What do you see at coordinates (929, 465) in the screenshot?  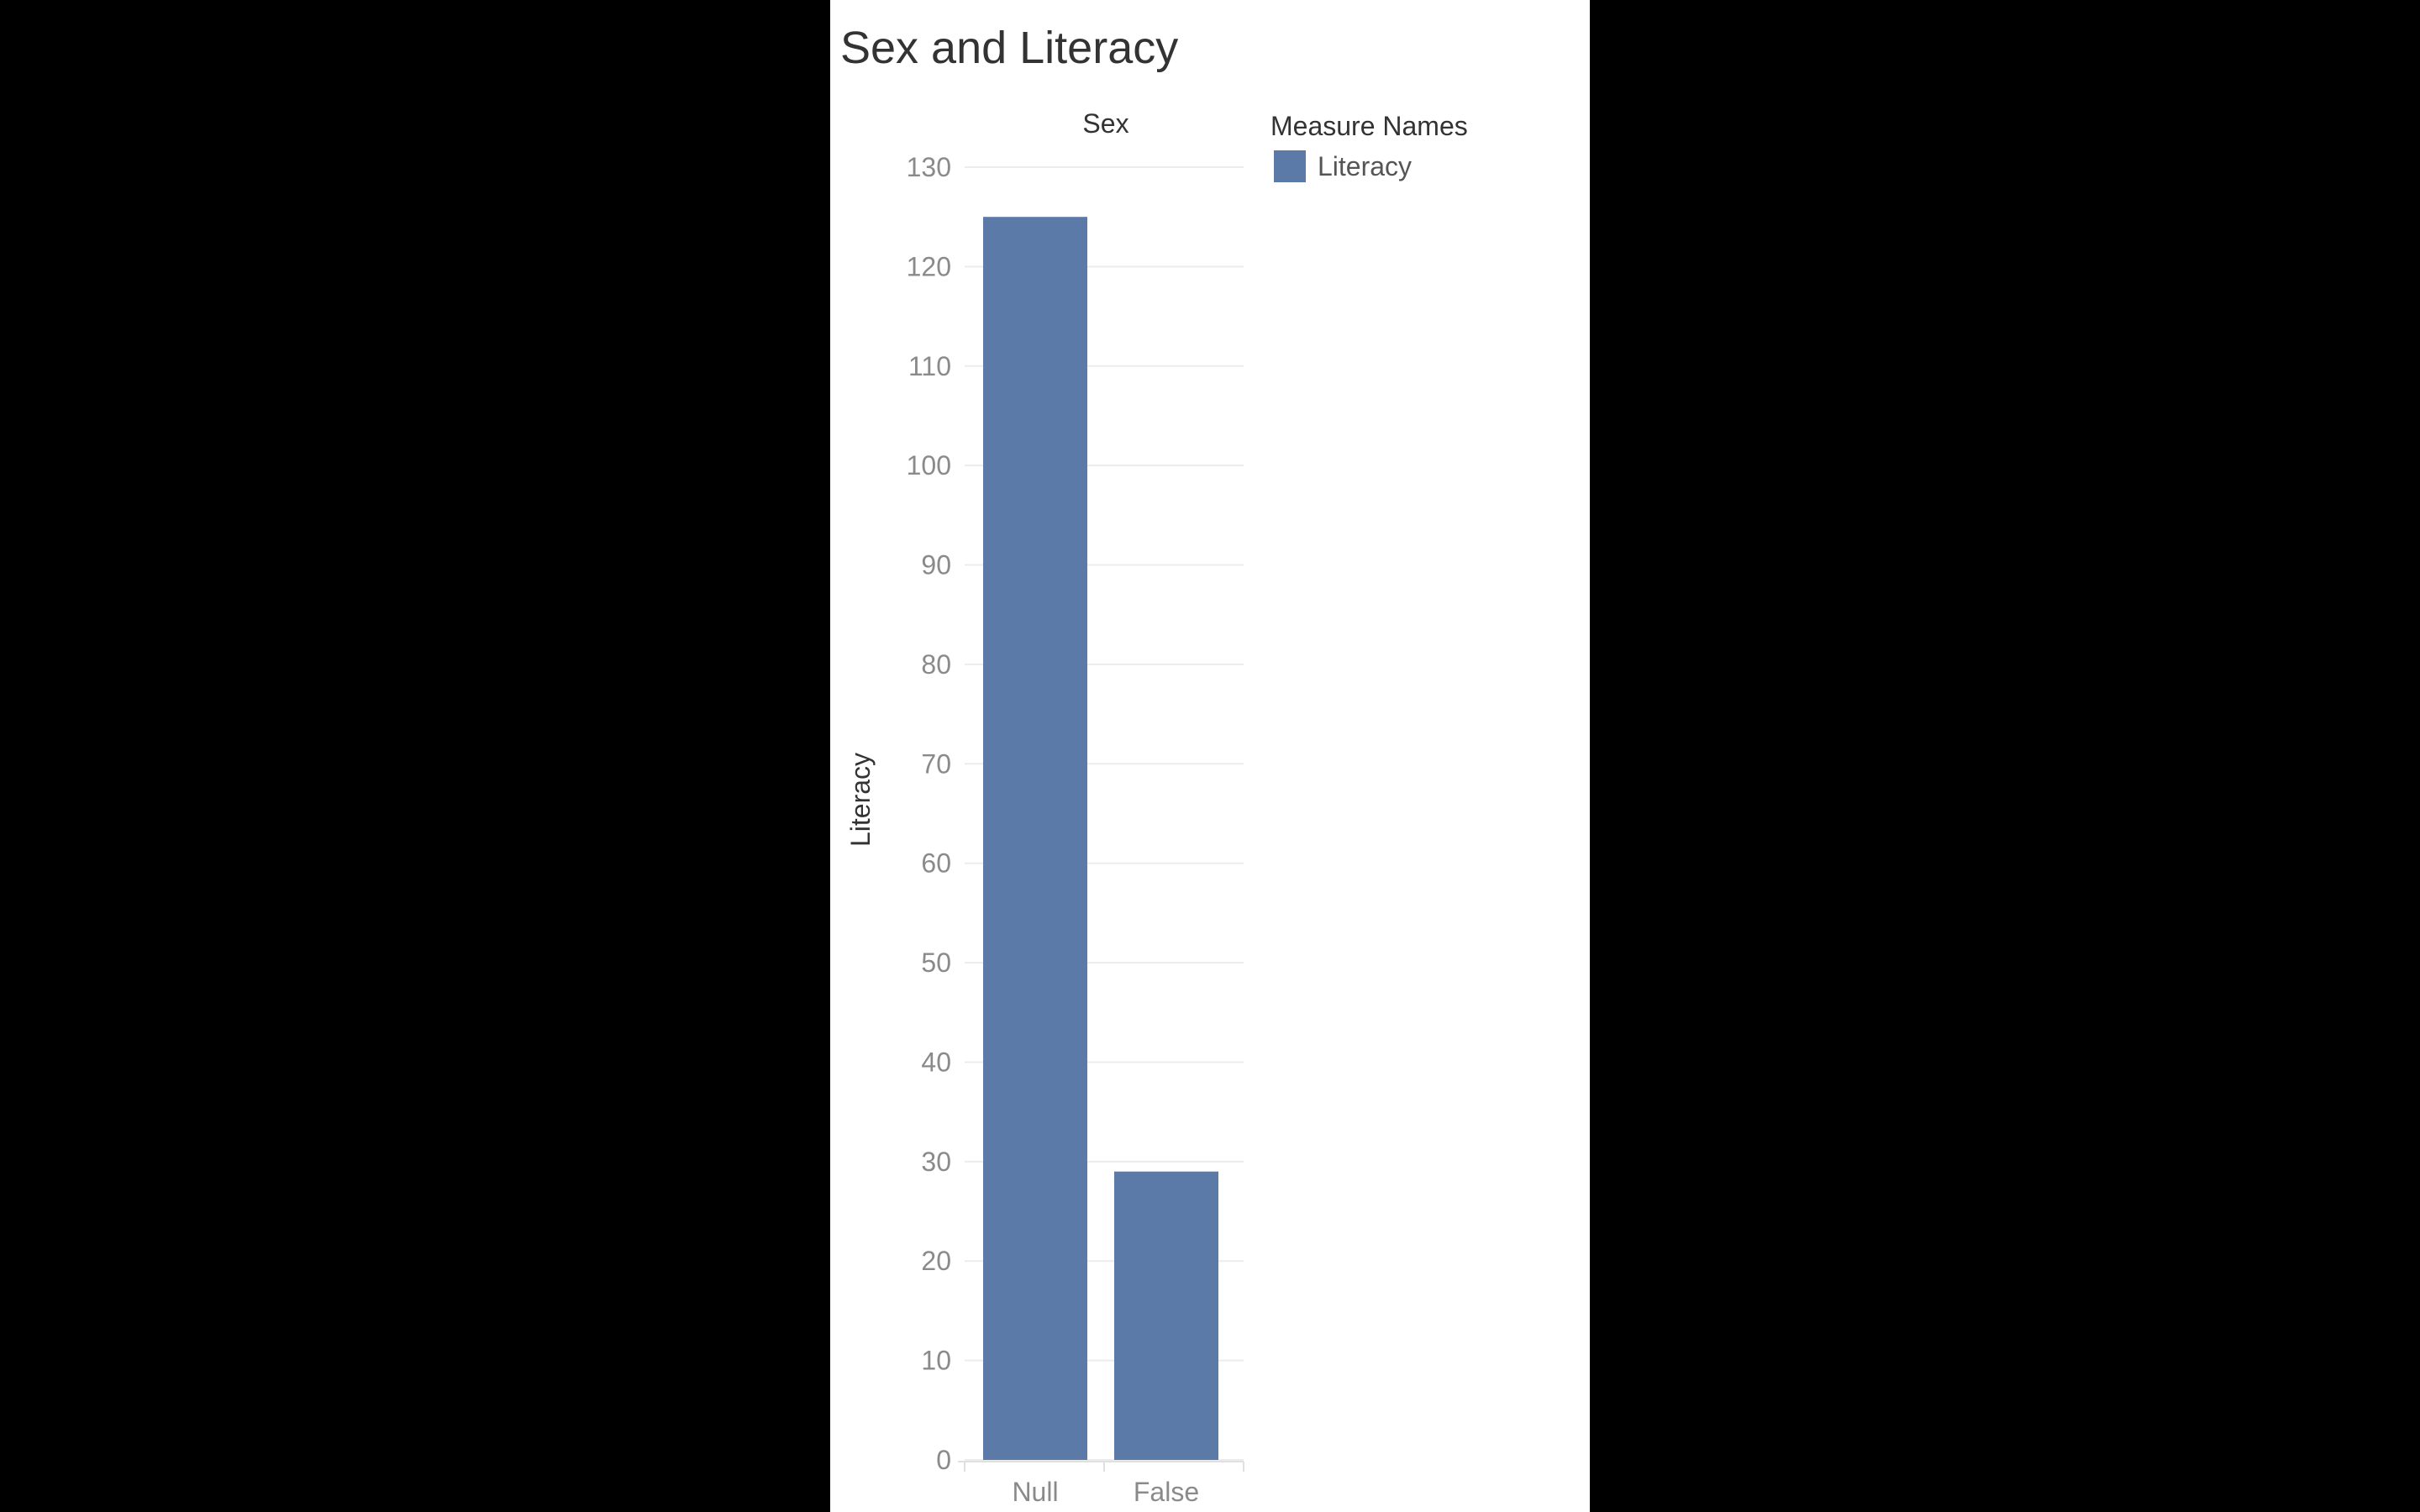 I see `y-tick-label: 100` at bounding box center [929, 465].